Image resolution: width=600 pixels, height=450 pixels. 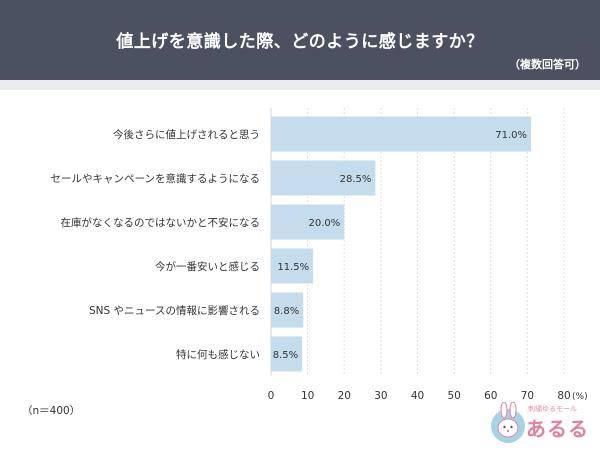 I want to click on chart-title: 値上げを意識した際、どのように感じますか？, so click(x=300, y=42).